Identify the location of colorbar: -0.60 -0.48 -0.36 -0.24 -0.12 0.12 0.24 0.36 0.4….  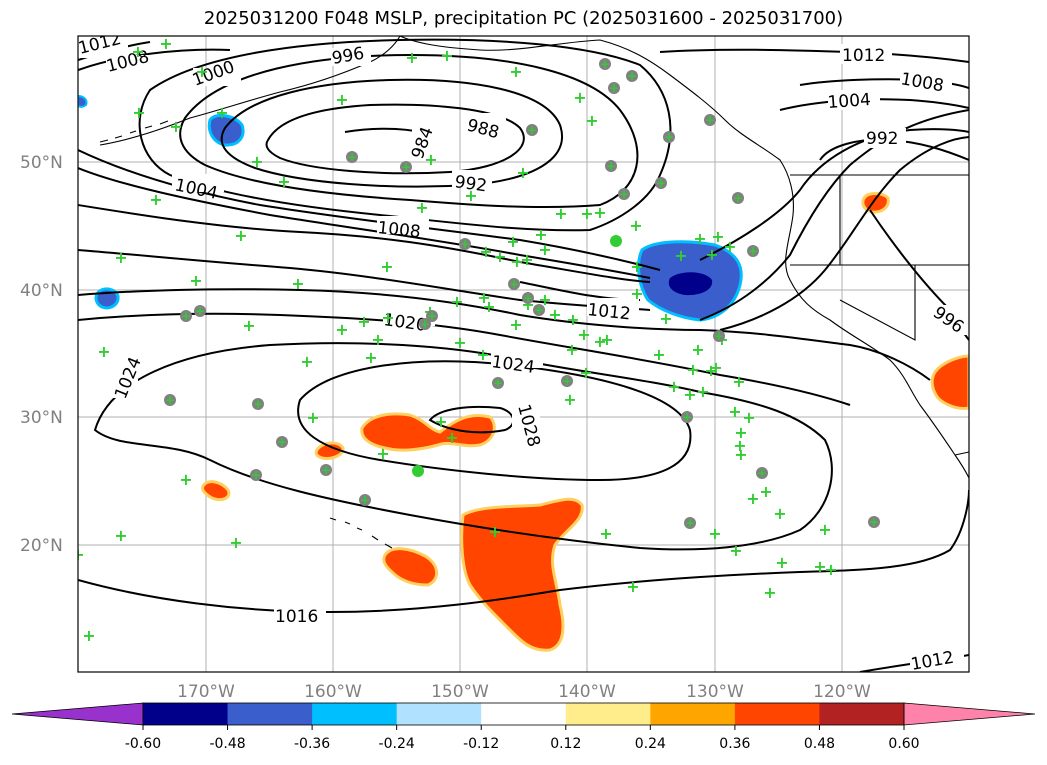
(523, 727).